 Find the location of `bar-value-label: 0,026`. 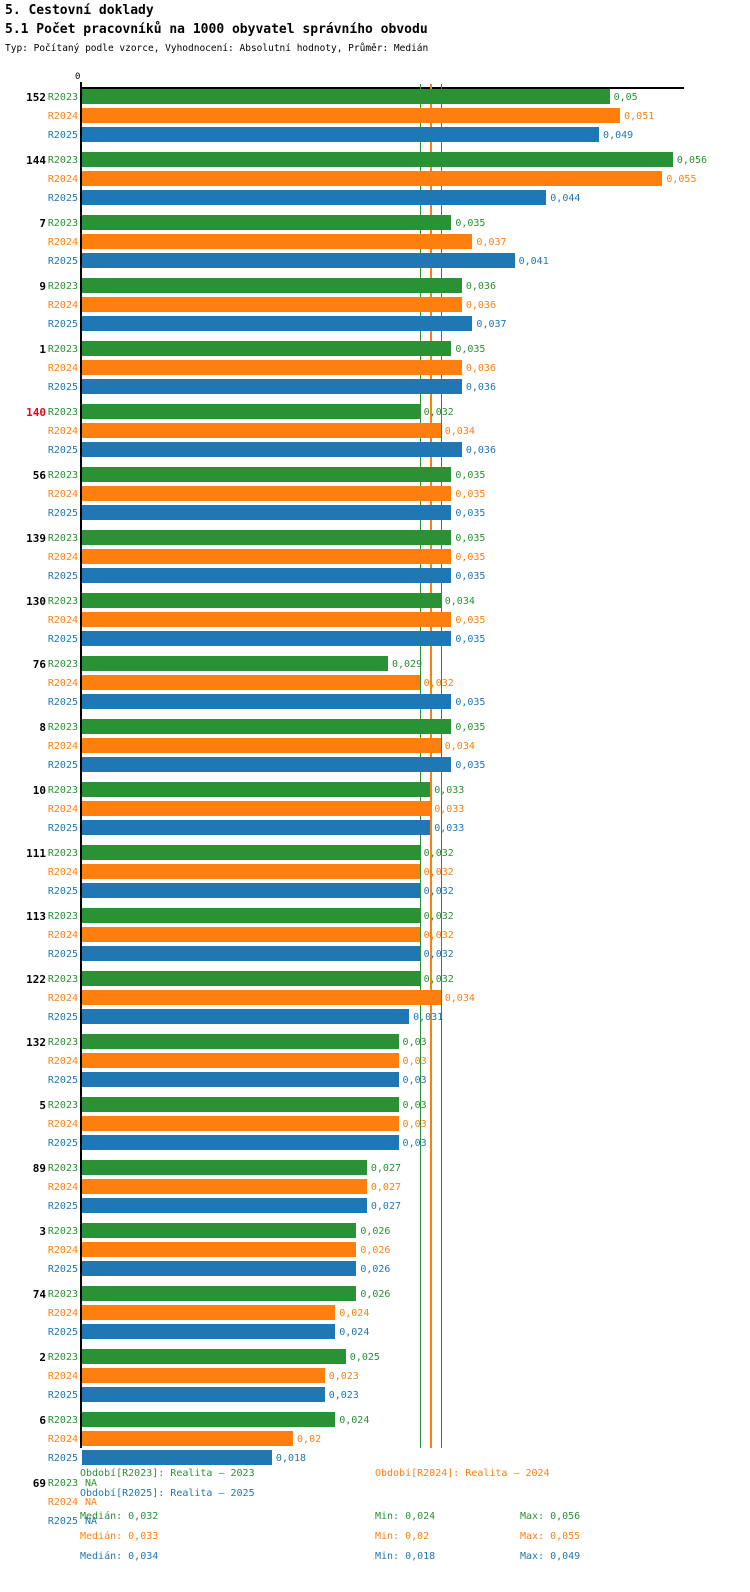

bar-value-label: 0,026 is located at coordinates (375, 1250).